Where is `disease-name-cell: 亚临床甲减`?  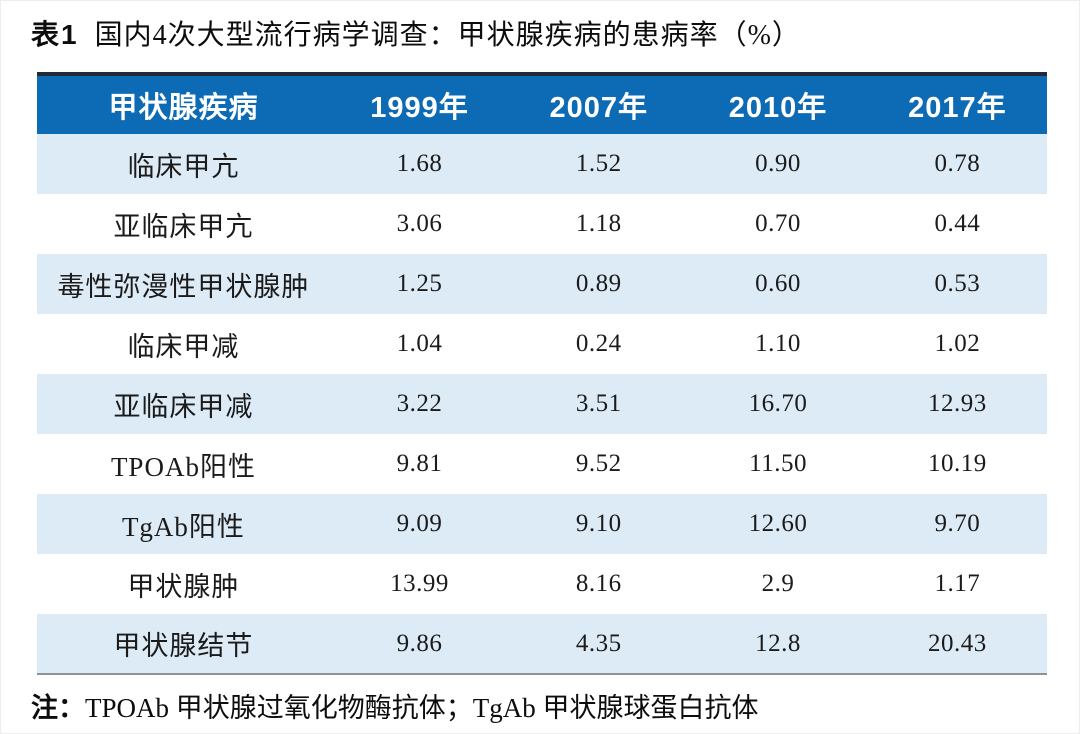 disease-name-cell: 亚临床甲减 is located at coordinates (183, 406).